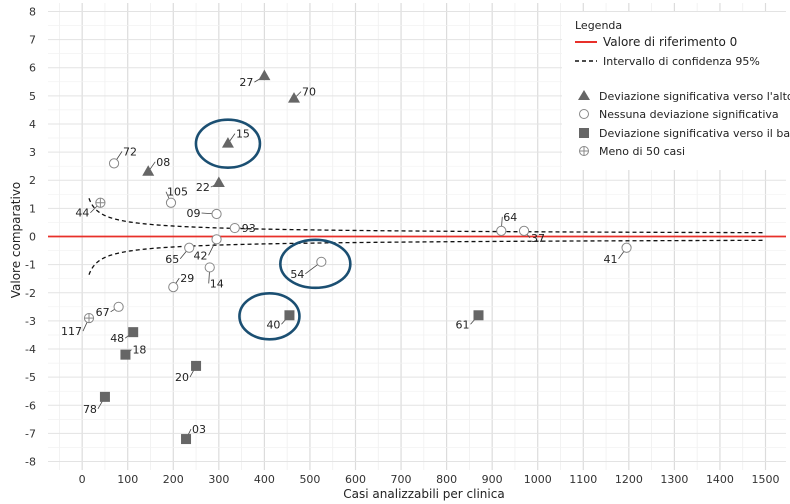 Image resolution: width=790 pixels, height=504 pixels. What do you see at coordinates (82, 213) in the screenshot?
I see `point-label-44: 44` at bounding box center [82, 213].